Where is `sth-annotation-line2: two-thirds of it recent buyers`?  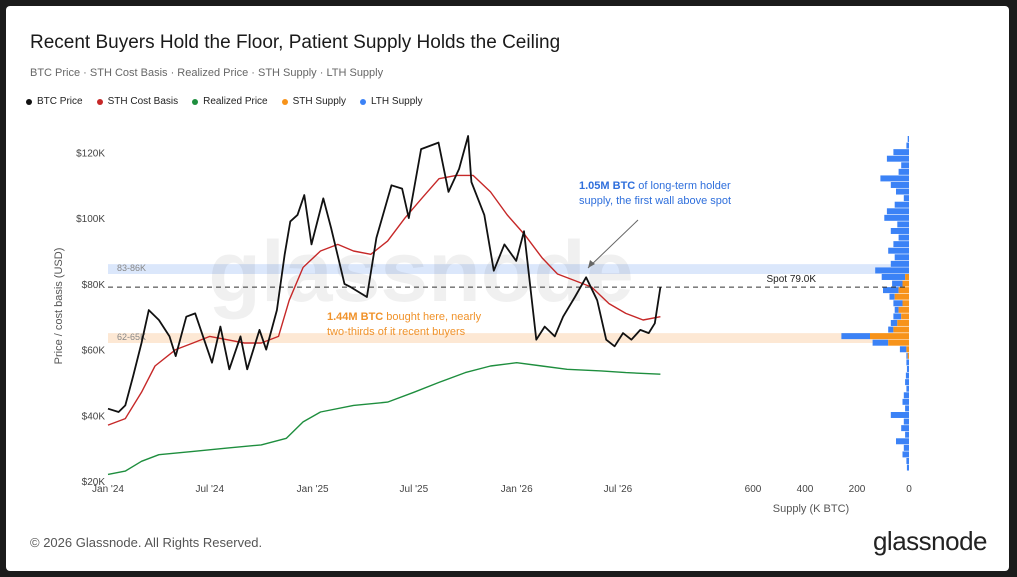 sth-annotation-line2: two-thirds of it recent buyers is located at coordinates (396, 332).